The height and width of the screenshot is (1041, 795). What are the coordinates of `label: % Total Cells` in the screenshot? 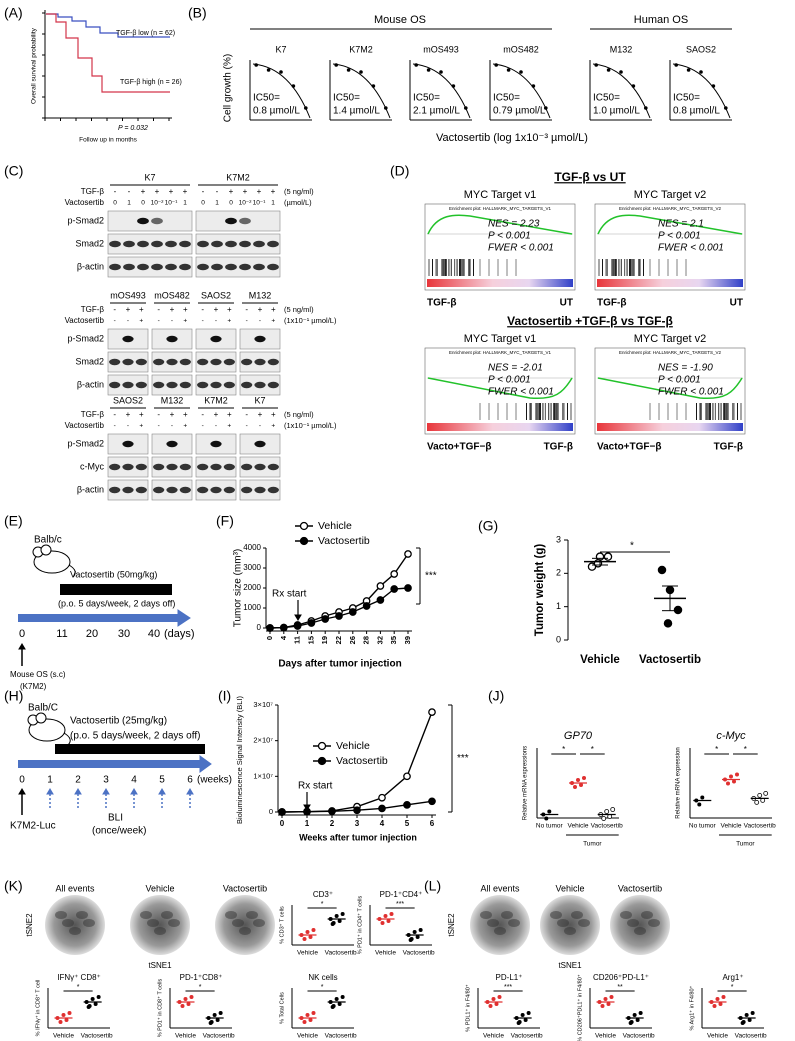 It's located at (282, 1008).